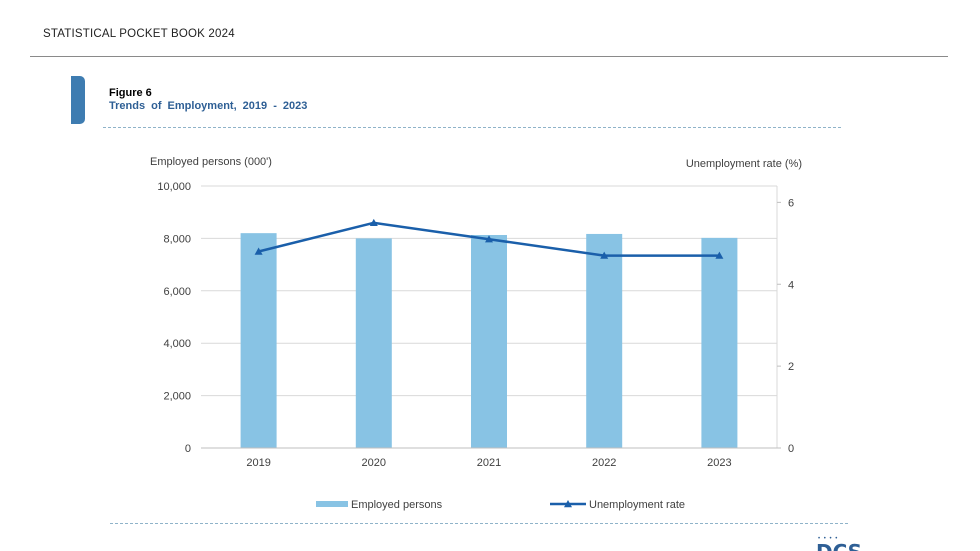  Describe the element at coordinates (604, 340) in the screenshot. I see `bar-employed-2022` at that location.